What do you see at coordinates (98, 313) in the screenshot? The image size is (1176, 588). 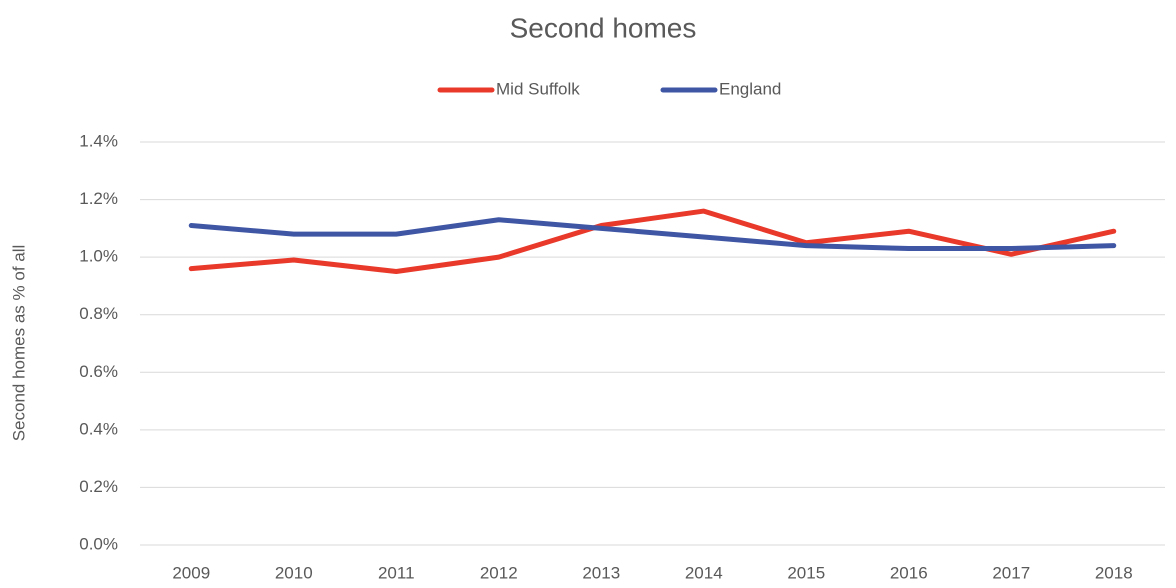 I see `y-tick-label: 0.8%` at bounding box center [98, 313].